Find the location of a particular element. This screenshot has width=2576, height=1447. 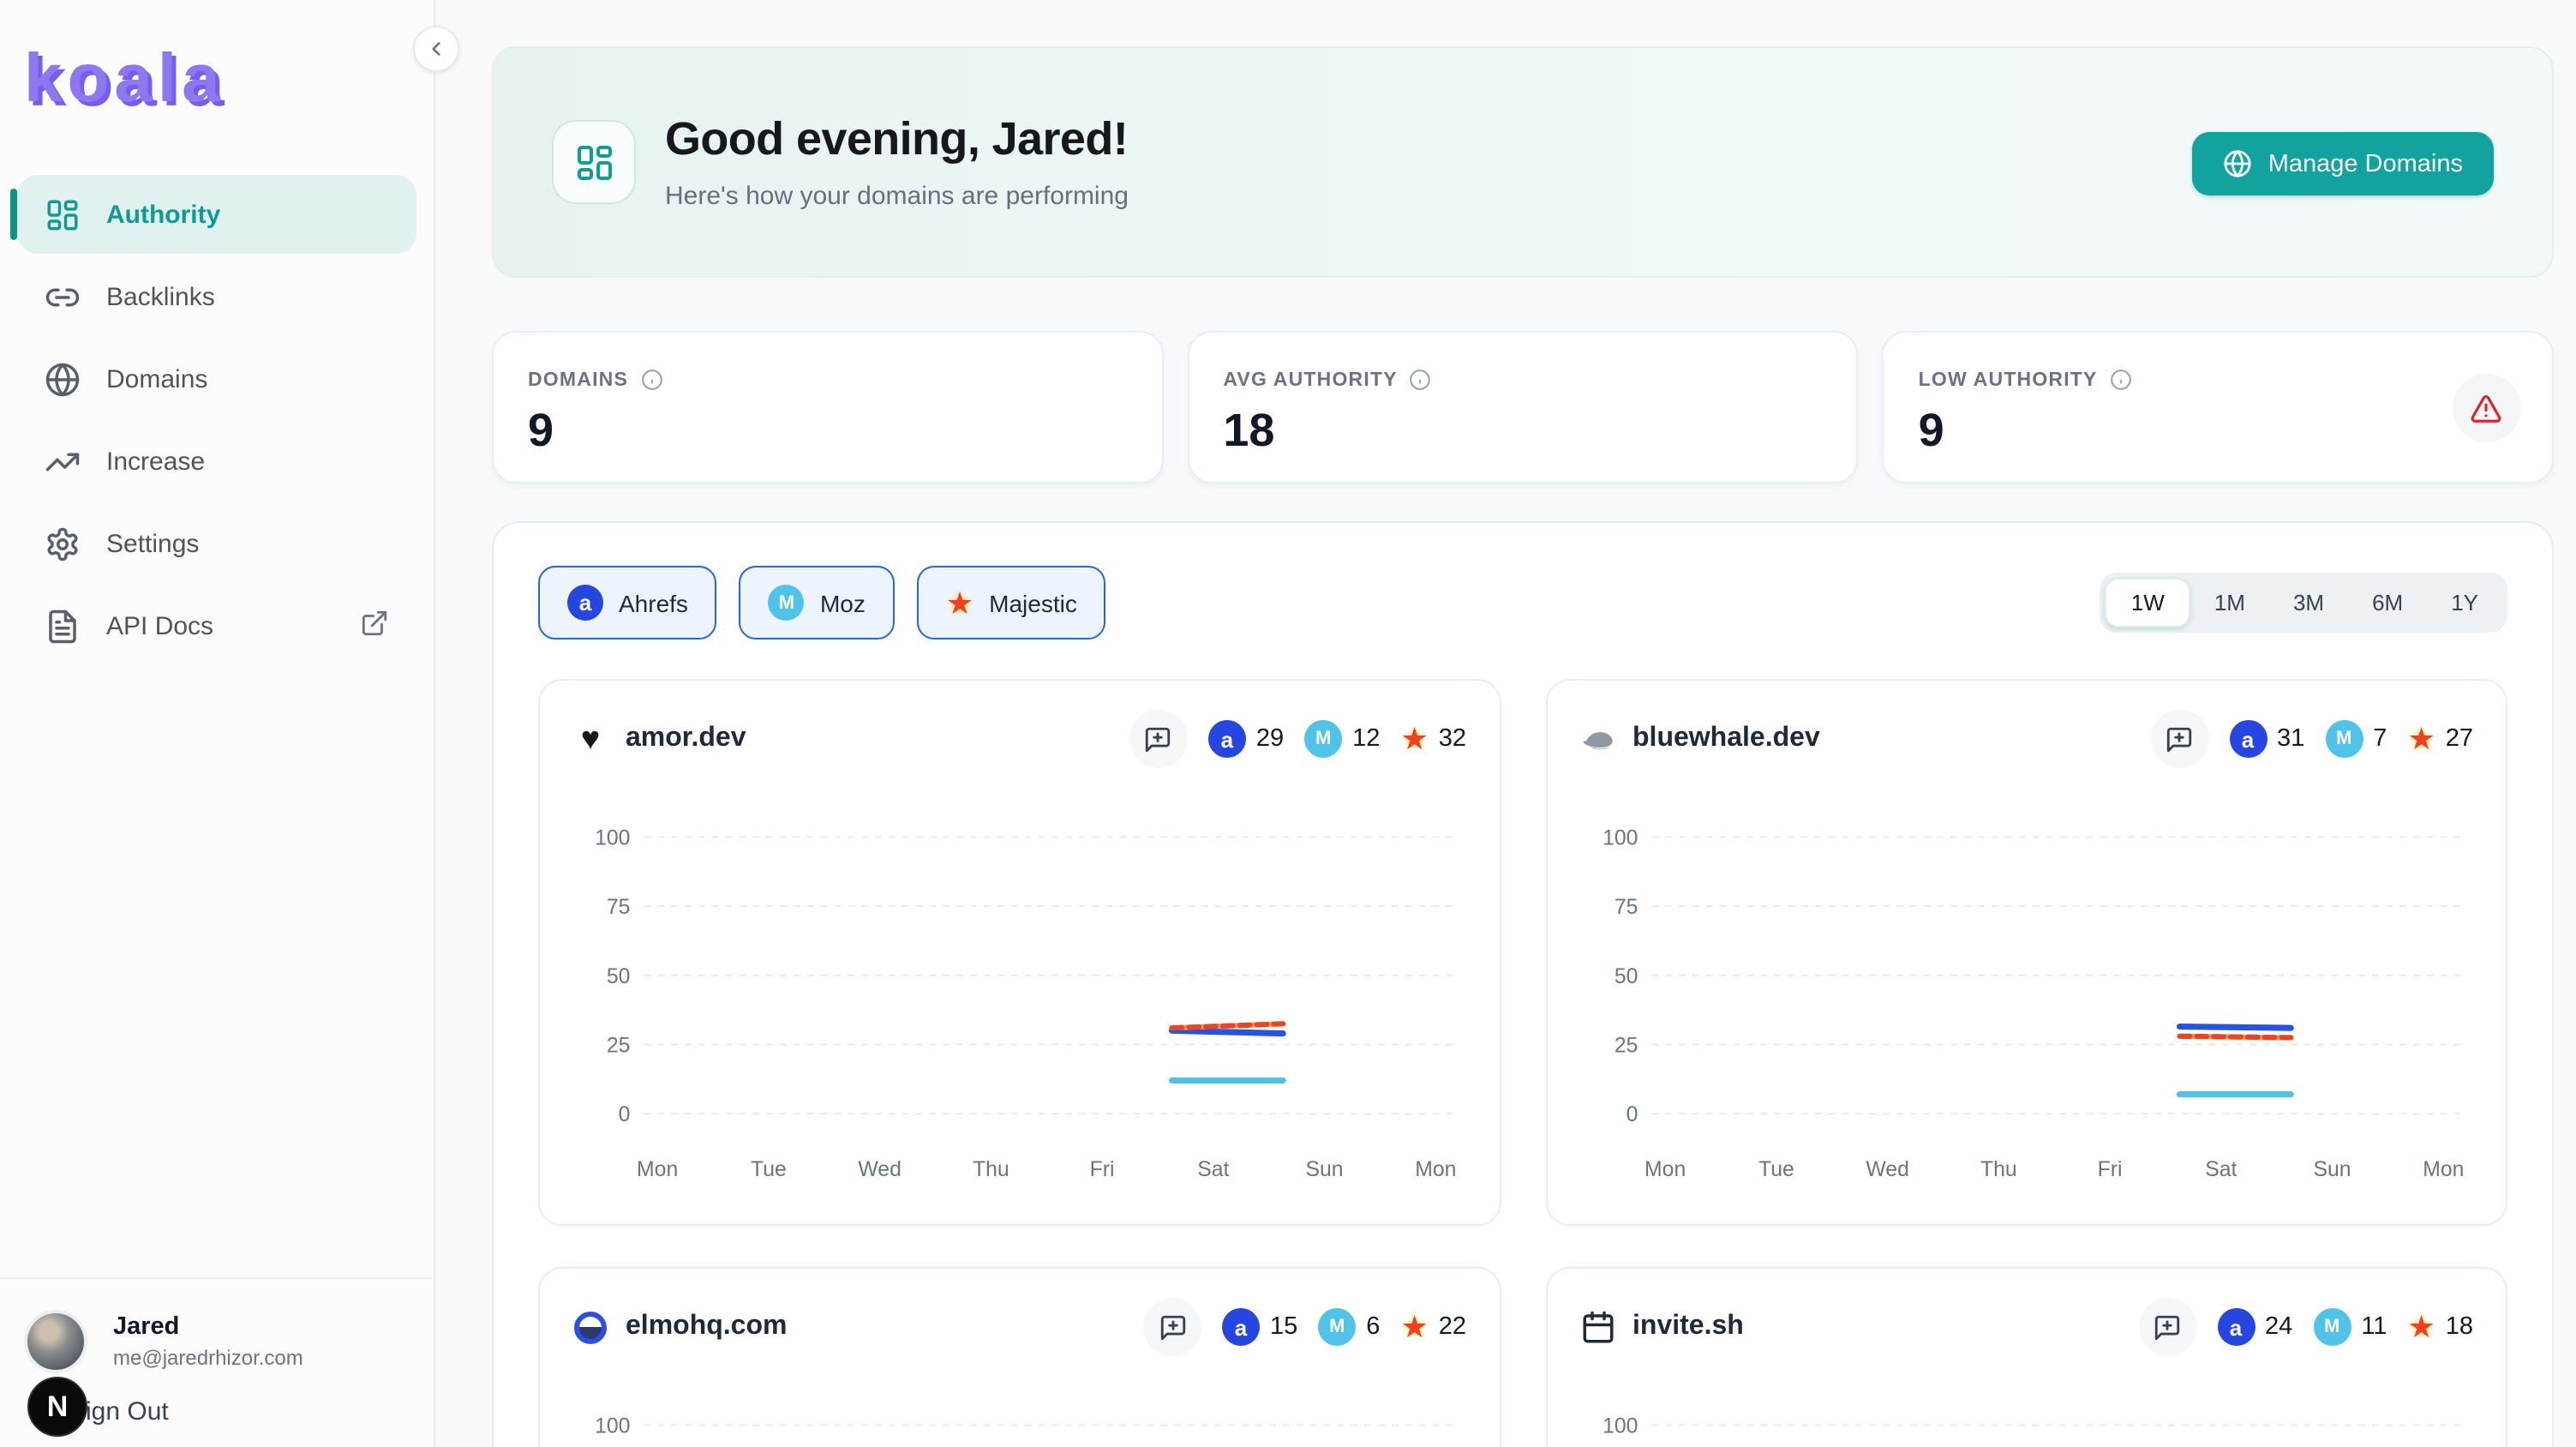

sidebar-item-domains: Domains is located at coordinates (216, 378).